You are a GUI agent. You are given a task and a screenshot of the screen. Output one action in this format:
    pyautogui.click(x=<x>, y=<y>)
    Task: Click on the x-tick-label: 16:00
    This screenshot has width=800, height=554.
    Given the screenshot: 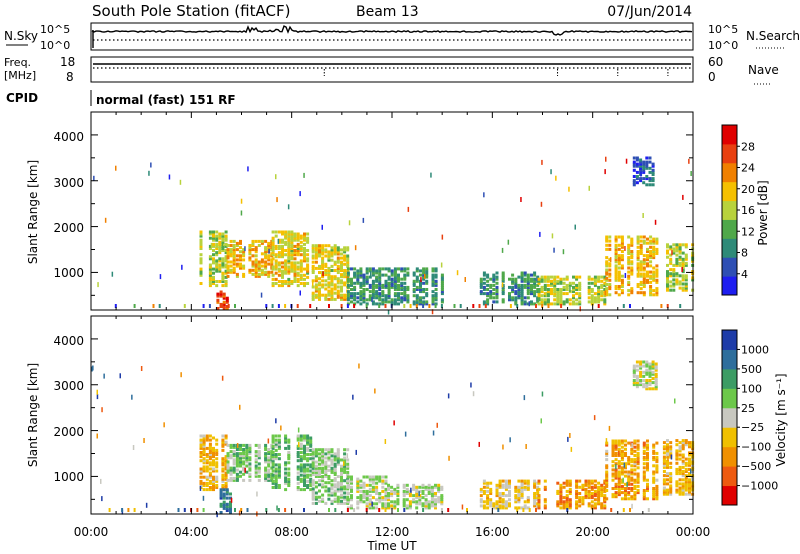 What is the action you would take?
    pyautogui.click(x=492, y=532)
    